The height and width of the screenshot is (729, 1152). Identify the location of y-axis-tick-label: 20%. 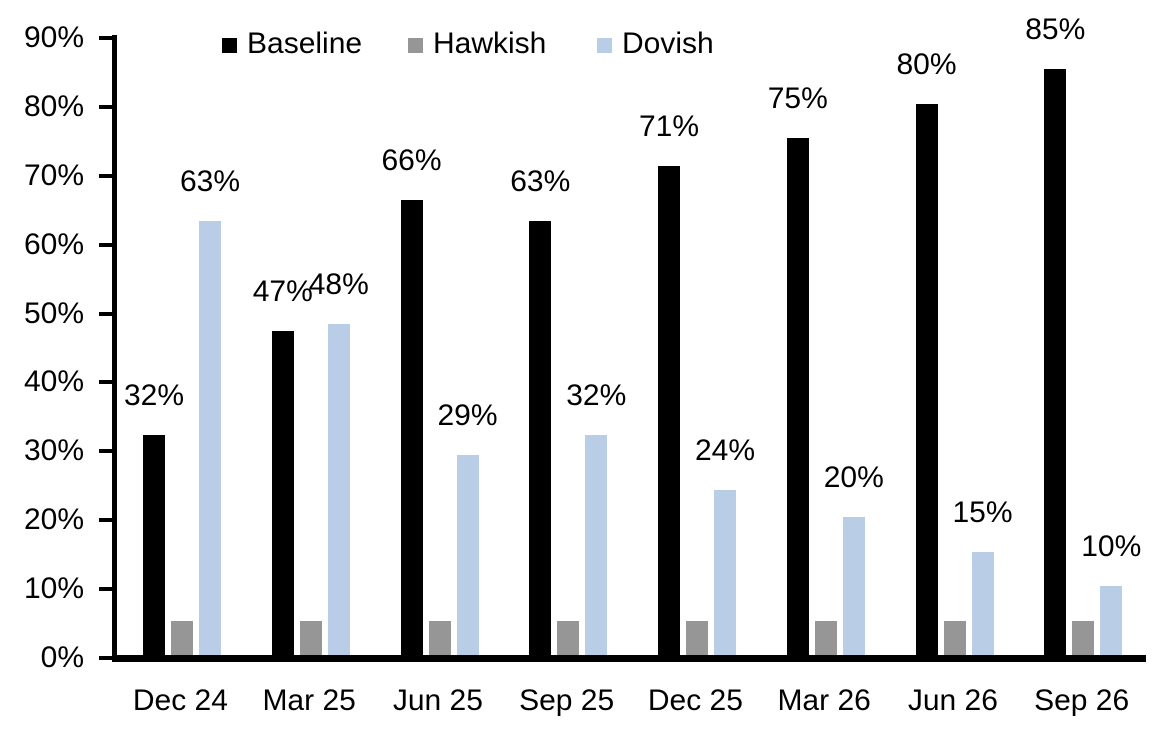
(53, 520).